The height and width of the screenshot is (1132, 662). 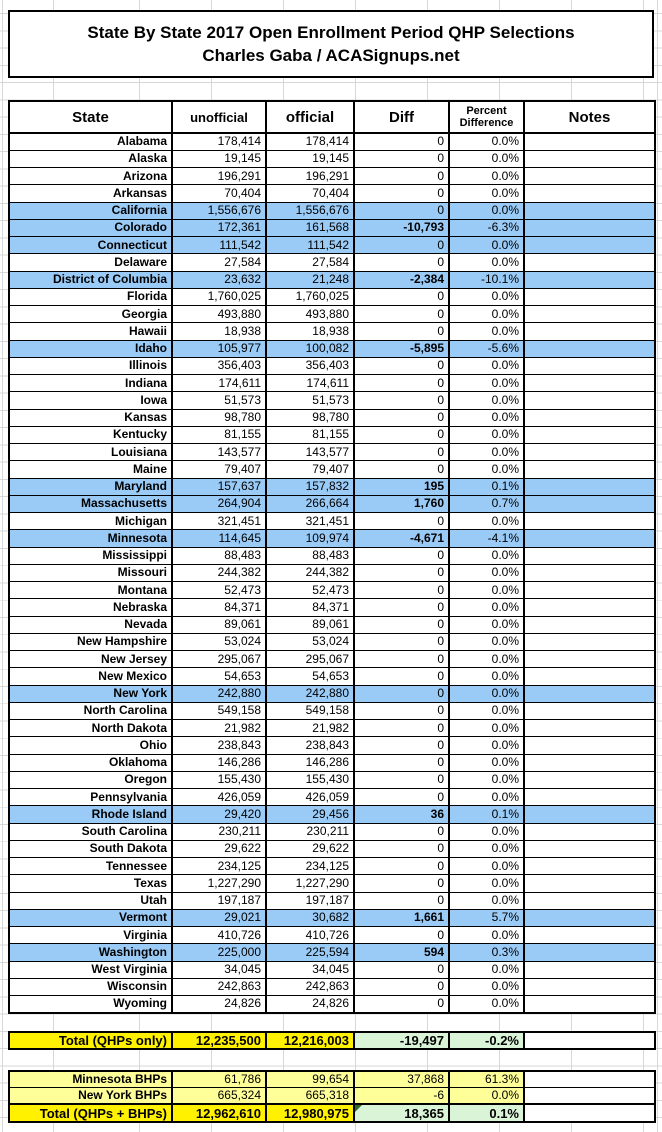 What do you see at coordinates (218, 486) in the screenshot?
I see `unofficial-cell: 157,637` at bounding box center [218, 486].